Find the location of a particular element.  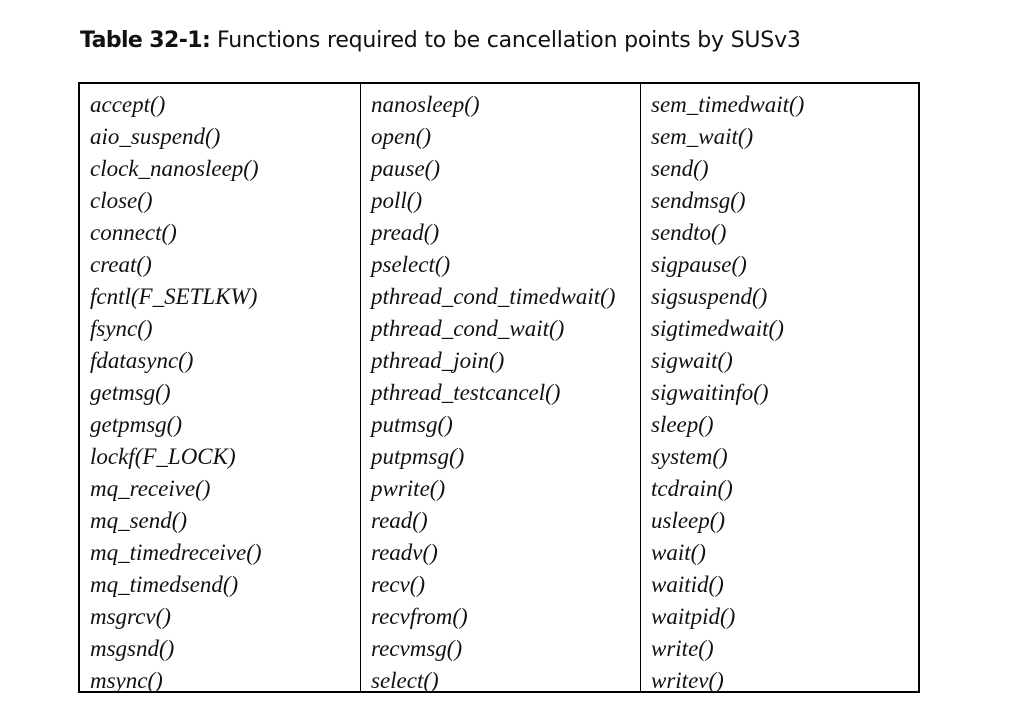

function-name-cell: pthread_cond_timedwait() is located at coordinates (493, 296).